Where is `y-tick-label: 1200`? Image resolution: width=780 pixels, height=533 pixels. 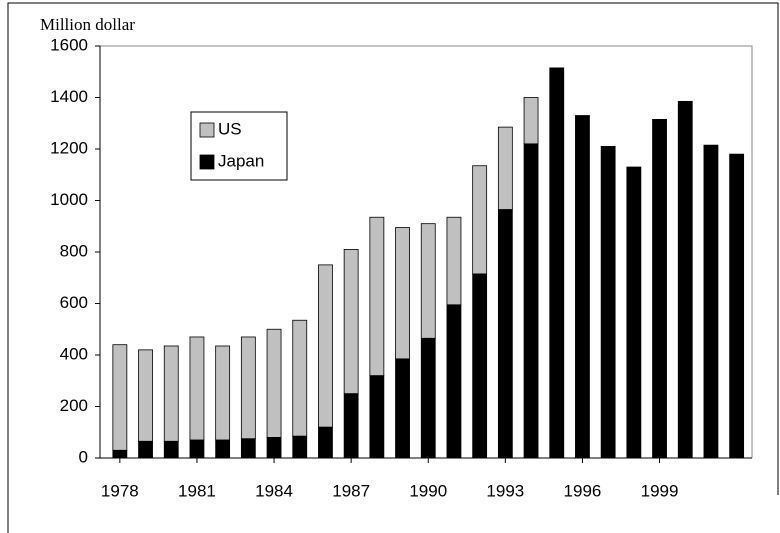
y-tick-label: 1200 is located at coordinates (69, 147).